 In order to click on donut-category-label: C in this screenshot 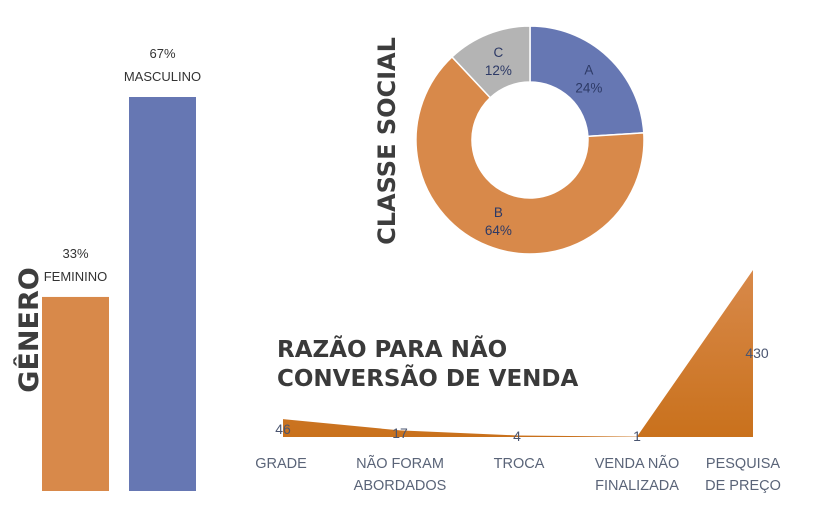, I will do `click(498, 52)`.